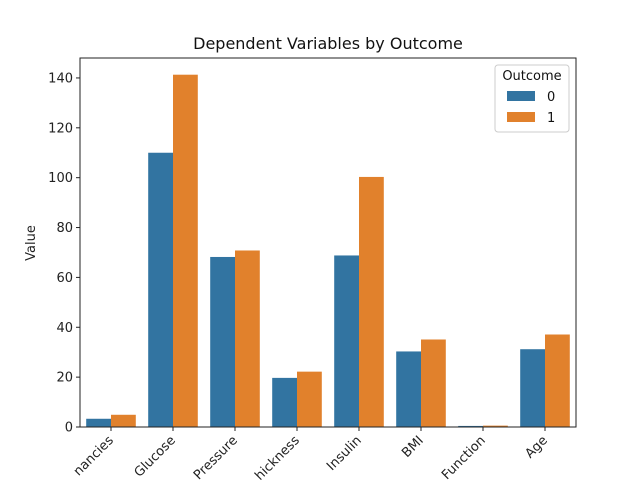 The height and width of the screenshot is (480, 640). I want to click on y-tick-label: 80, so click(64, 228).